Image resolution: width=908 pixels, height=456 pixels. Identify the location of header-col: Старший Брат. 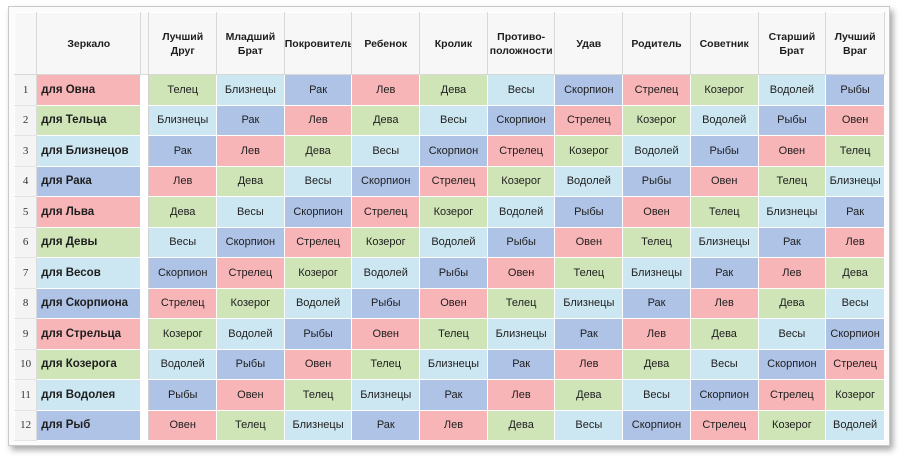
(792, 43).